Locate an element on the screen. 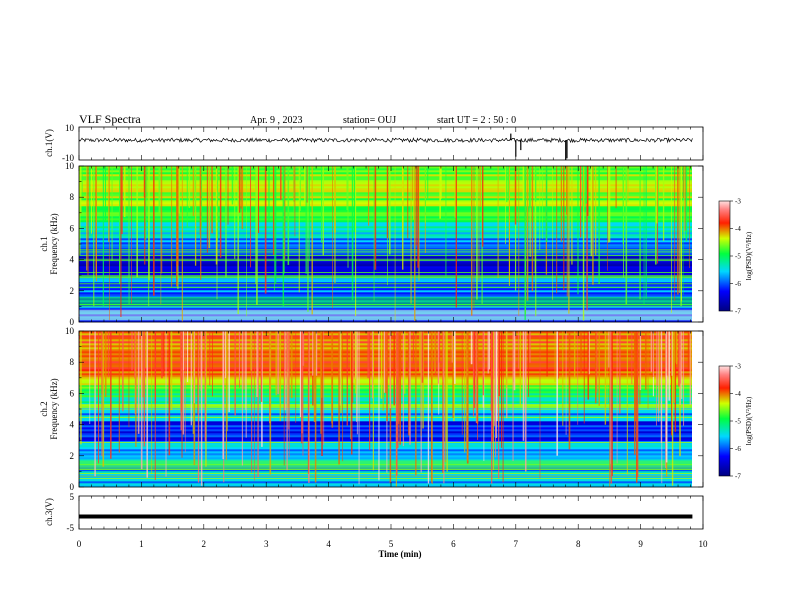  time-axis-tick-label: 8 is located at coordinates (578, 544).